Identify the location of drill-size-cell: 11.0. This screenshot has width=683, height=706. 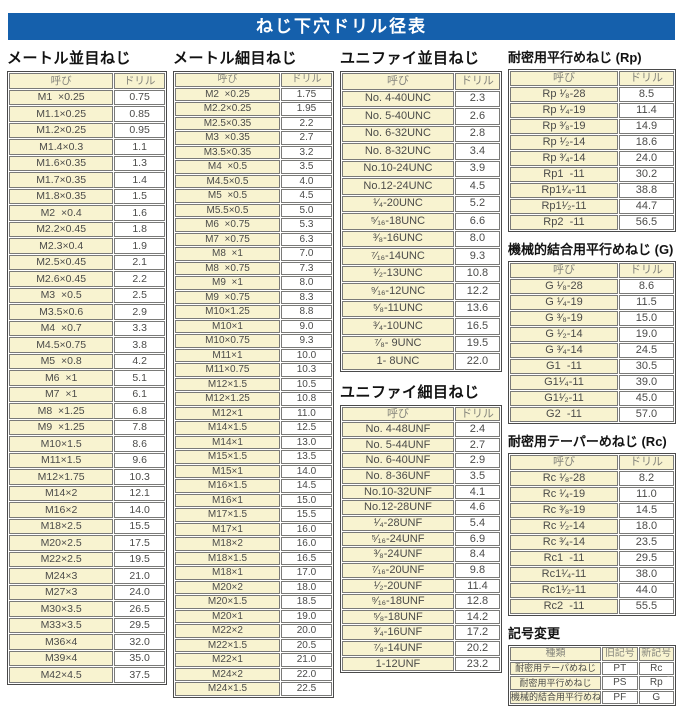
(646, 494).